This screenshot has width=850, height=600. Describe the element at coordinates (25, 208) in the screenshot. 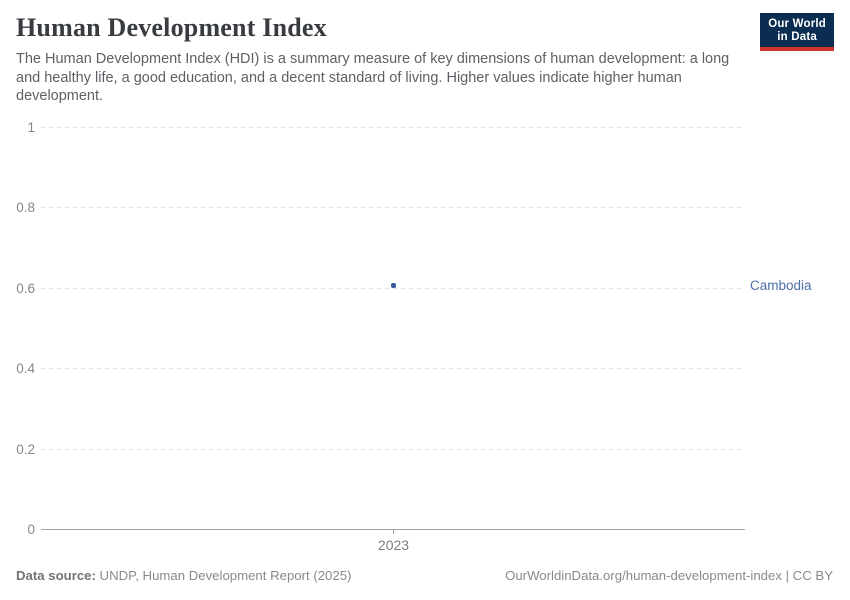

I see `y-tick-label: 0.8` at that location.